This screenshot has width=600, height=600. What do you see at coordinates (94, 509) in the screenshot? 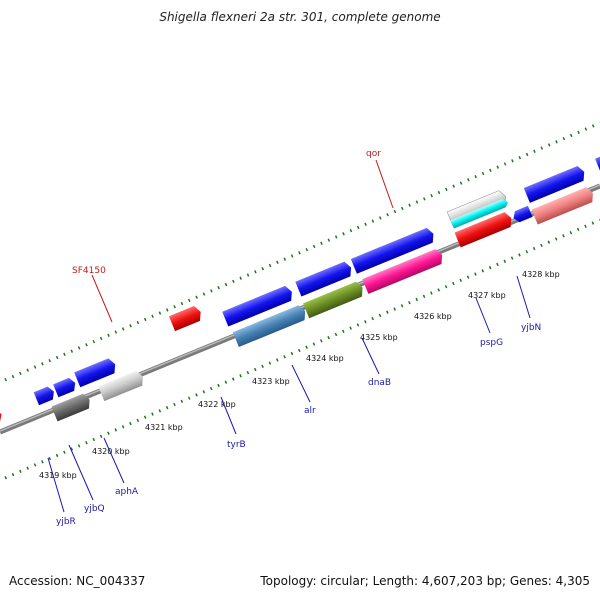
I see `gene-label: yjbQ` at bounding box center [94, 509].